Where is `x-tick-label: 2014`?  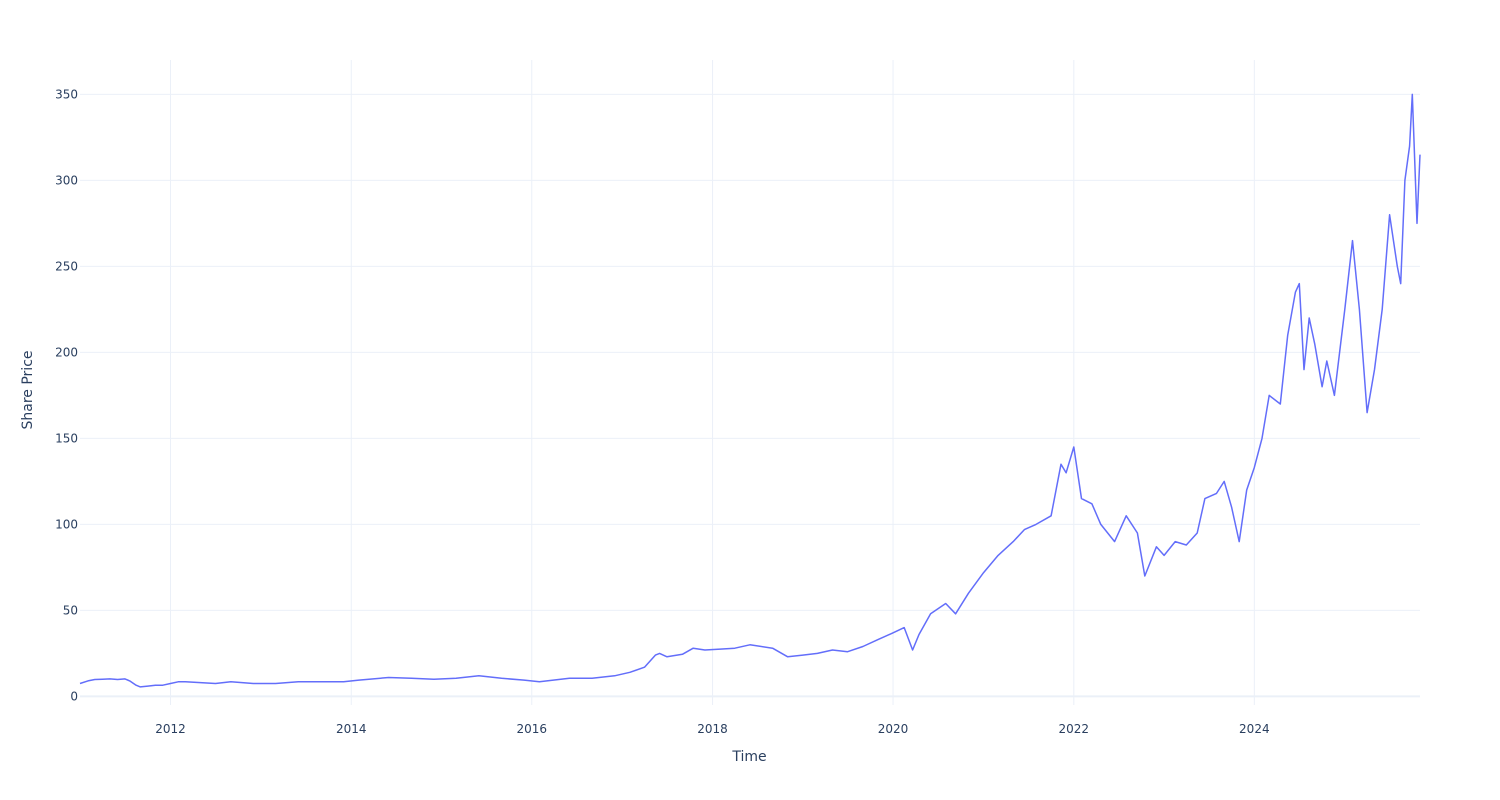 x-tick-label: 2014 is located at coordinates (351, 729).